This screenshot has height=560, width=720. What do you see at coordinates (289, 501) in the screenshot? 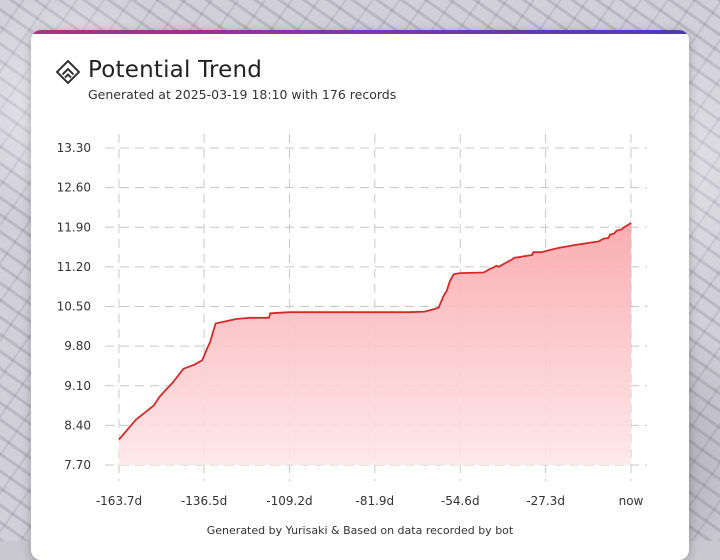
I see `x-tick-label: -109.2d` at bounding box center [289, 501].